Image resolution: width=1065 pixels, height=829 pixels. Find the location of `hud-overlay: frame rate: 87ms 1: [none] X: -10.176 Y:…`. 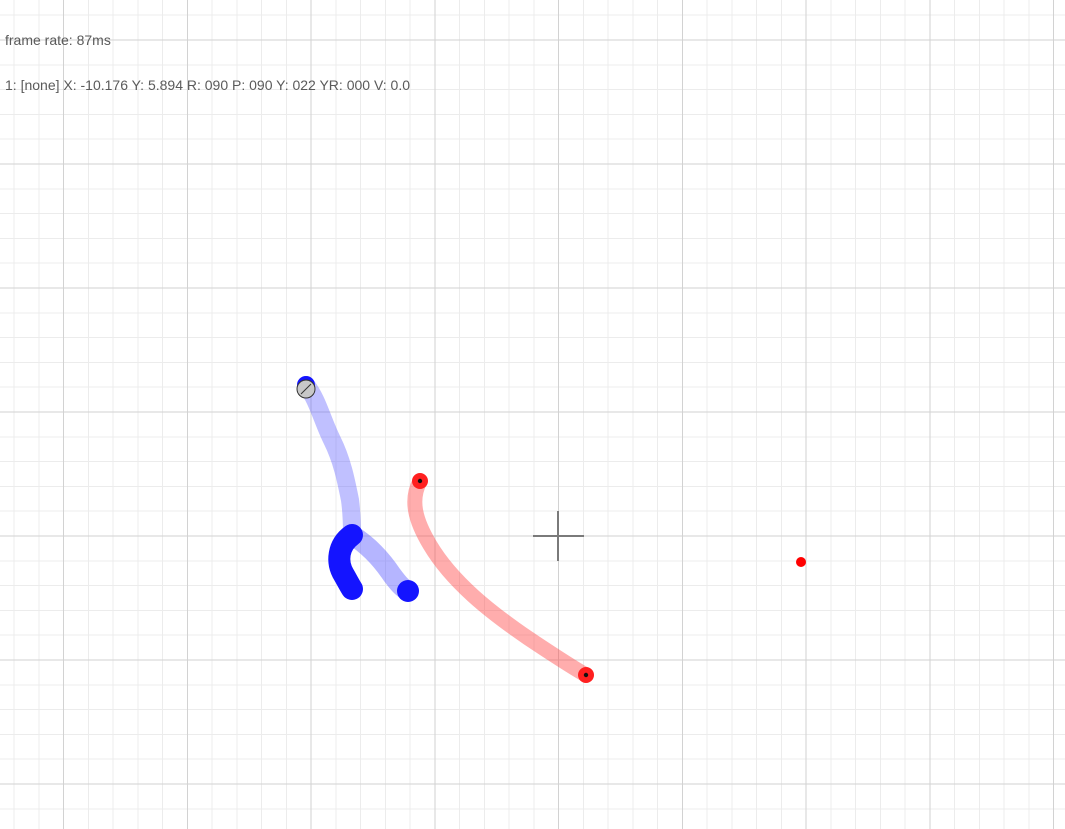

hud-overlay: frame rate: 87ms 1: [none] X: -10.176 Y:… is located at coordinates (207, 55).